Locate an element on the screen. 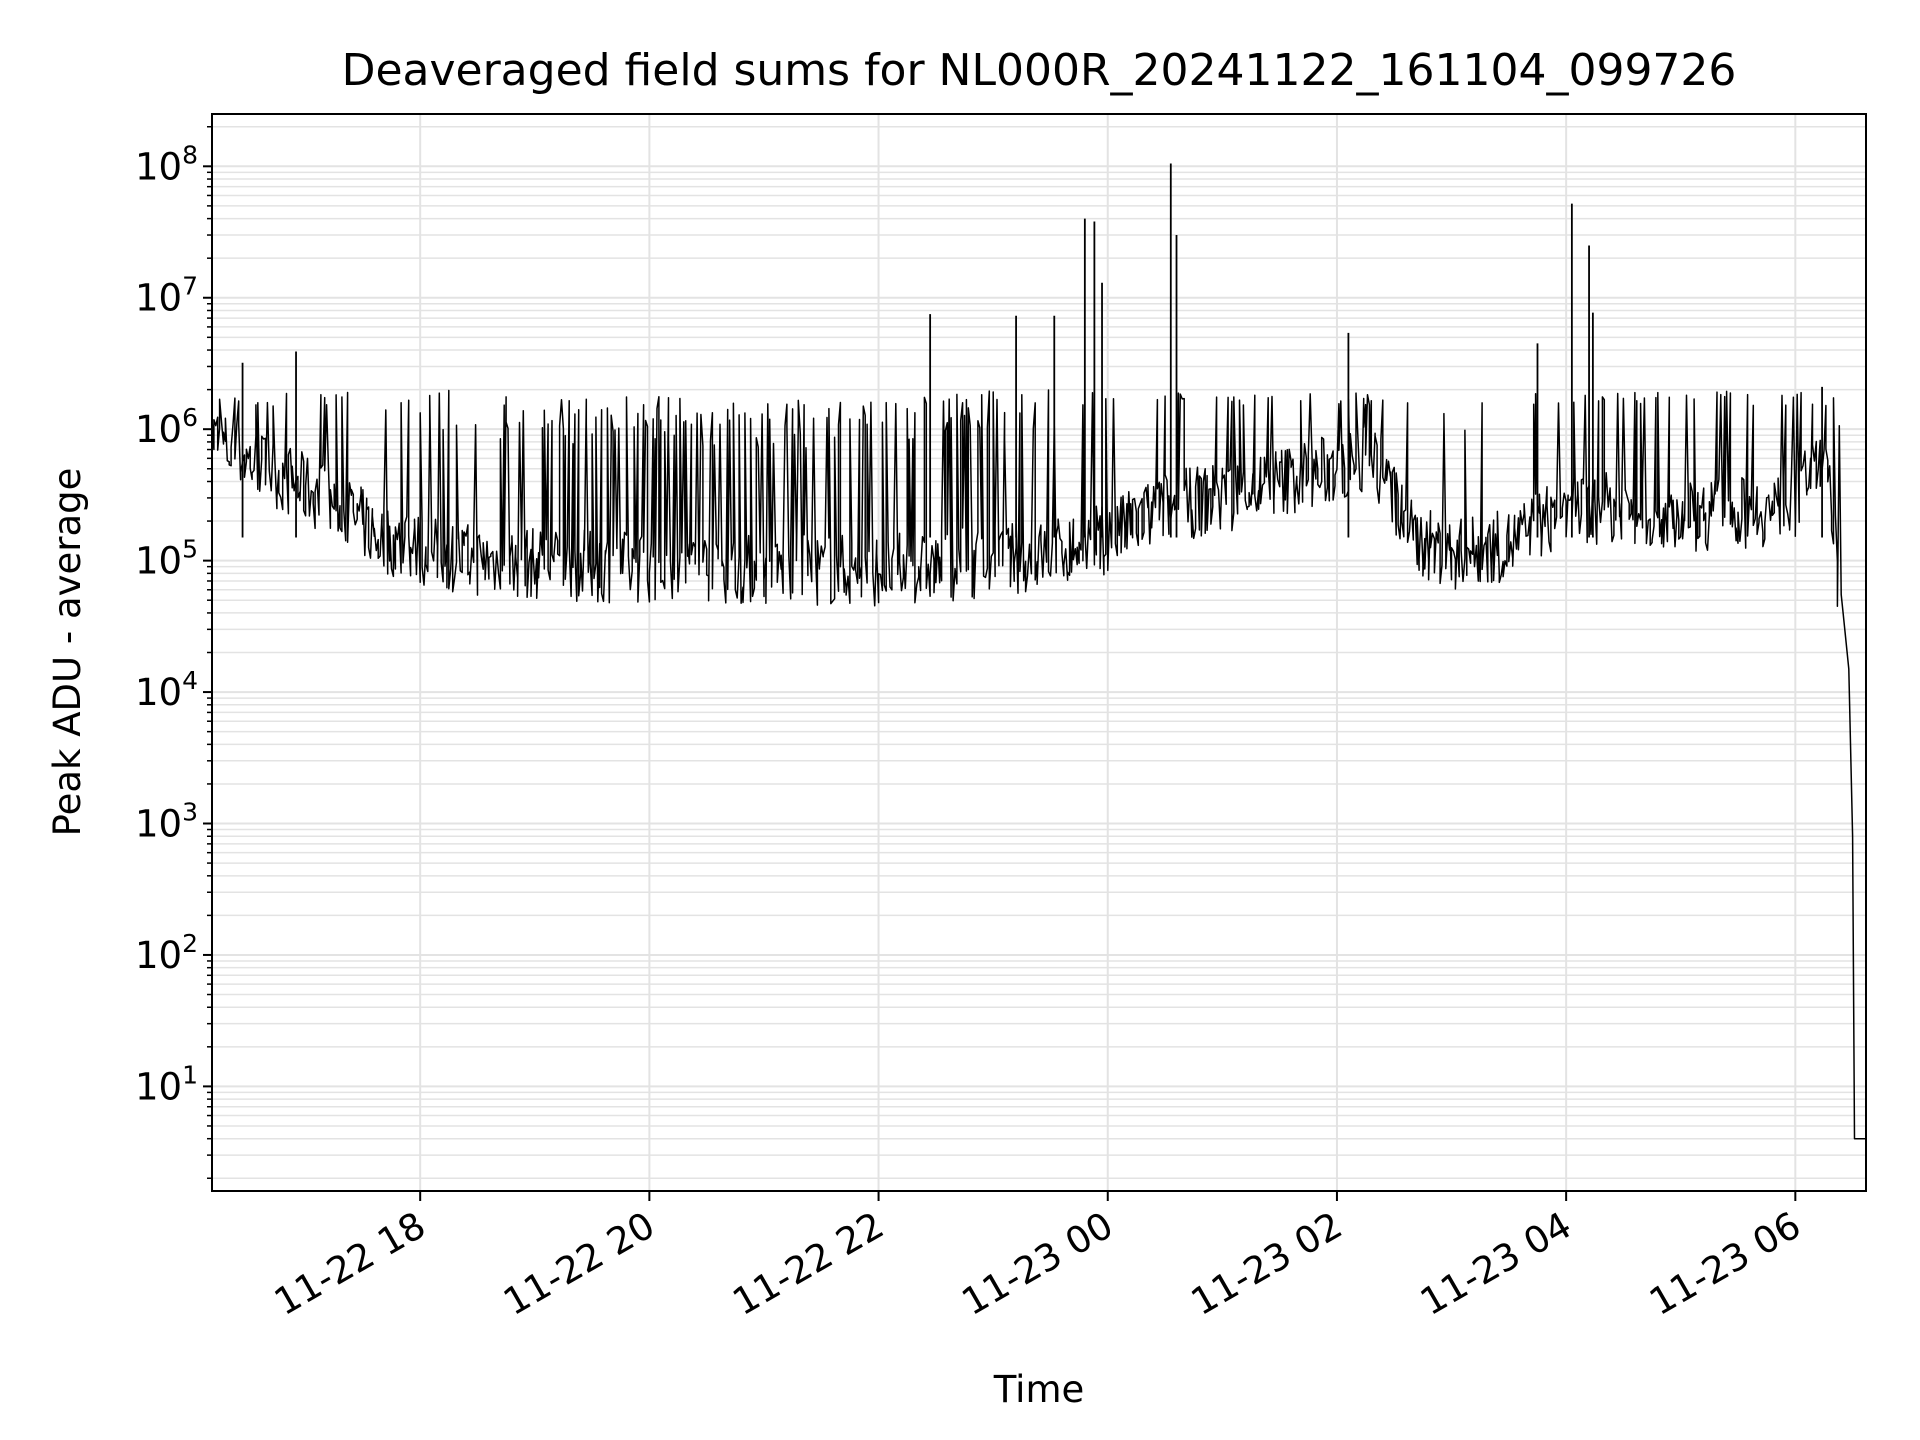 This screenshot has width=1920, height=1440. y-tick-label: 10⁷ is located at coordinates (166, 296).